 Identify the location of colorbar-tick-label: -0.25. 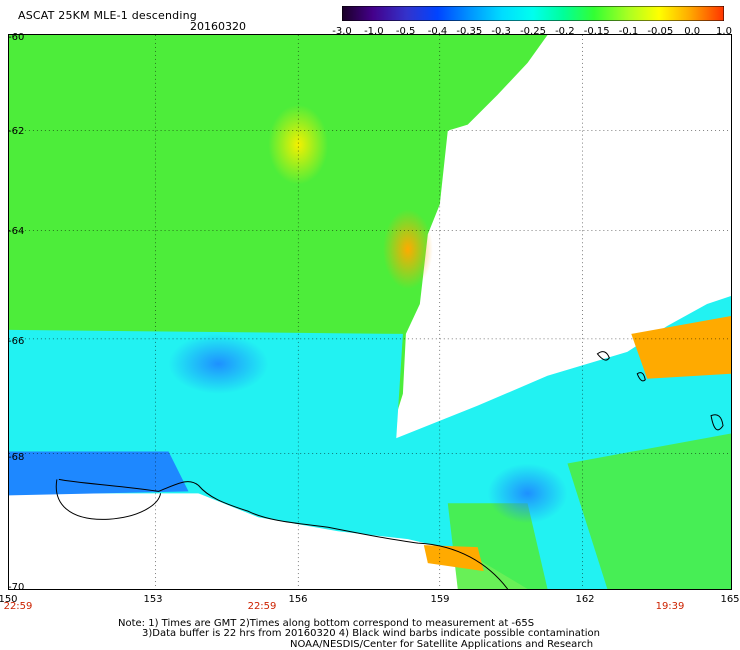
(533, 31).